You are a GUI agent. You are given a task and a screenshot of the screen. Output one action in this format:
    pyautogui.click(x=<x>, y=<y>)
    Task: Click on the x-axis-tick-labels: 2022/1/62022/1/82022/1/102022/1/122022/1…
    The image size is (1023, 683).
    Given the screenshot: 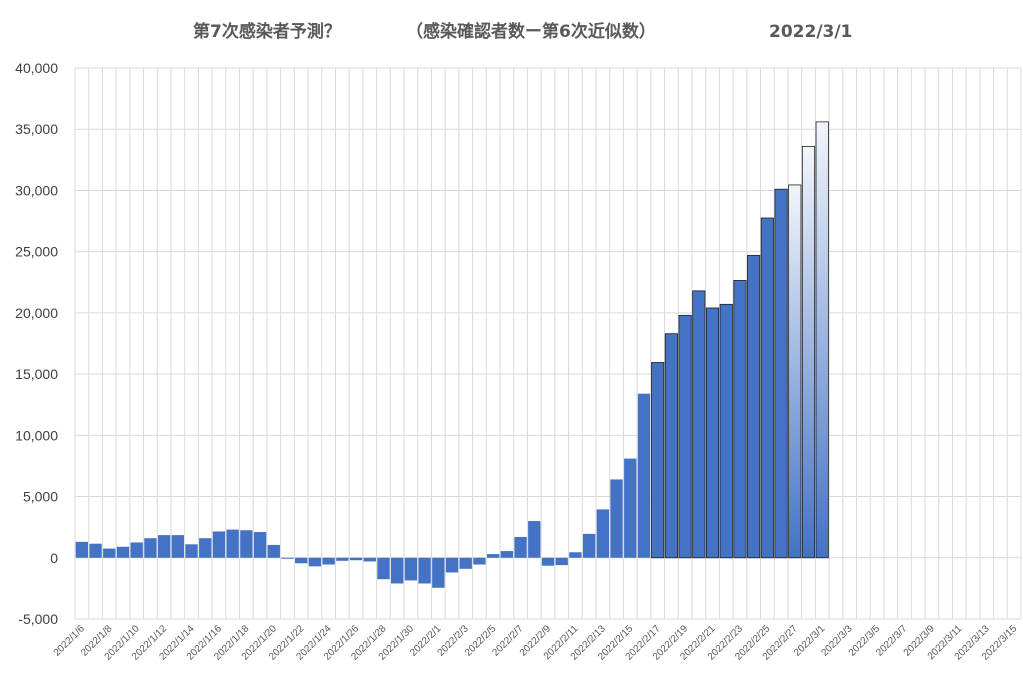 What is the action you would take?
    pyautogui.click(x=536, y=643)
    